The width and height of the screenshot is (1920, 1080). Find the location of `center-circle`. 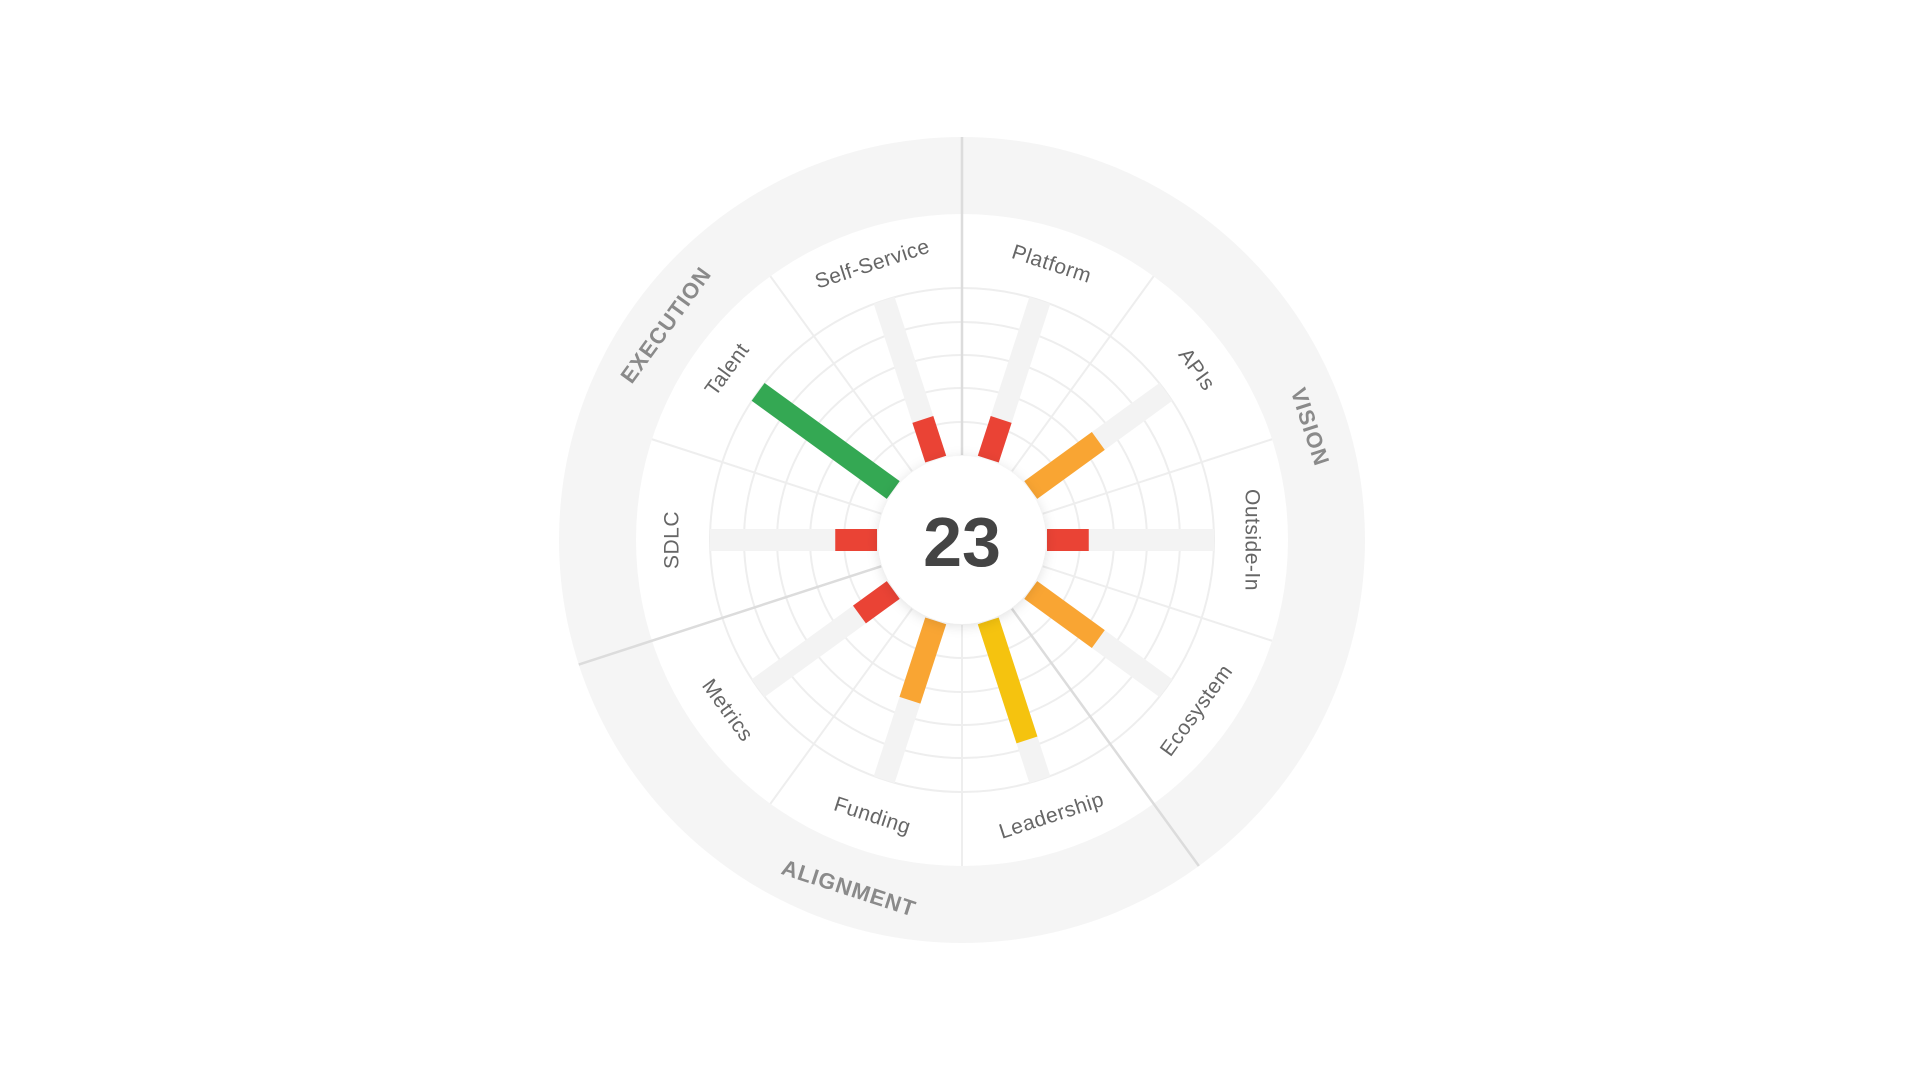

center-circle is located at coordinates (962, 540).